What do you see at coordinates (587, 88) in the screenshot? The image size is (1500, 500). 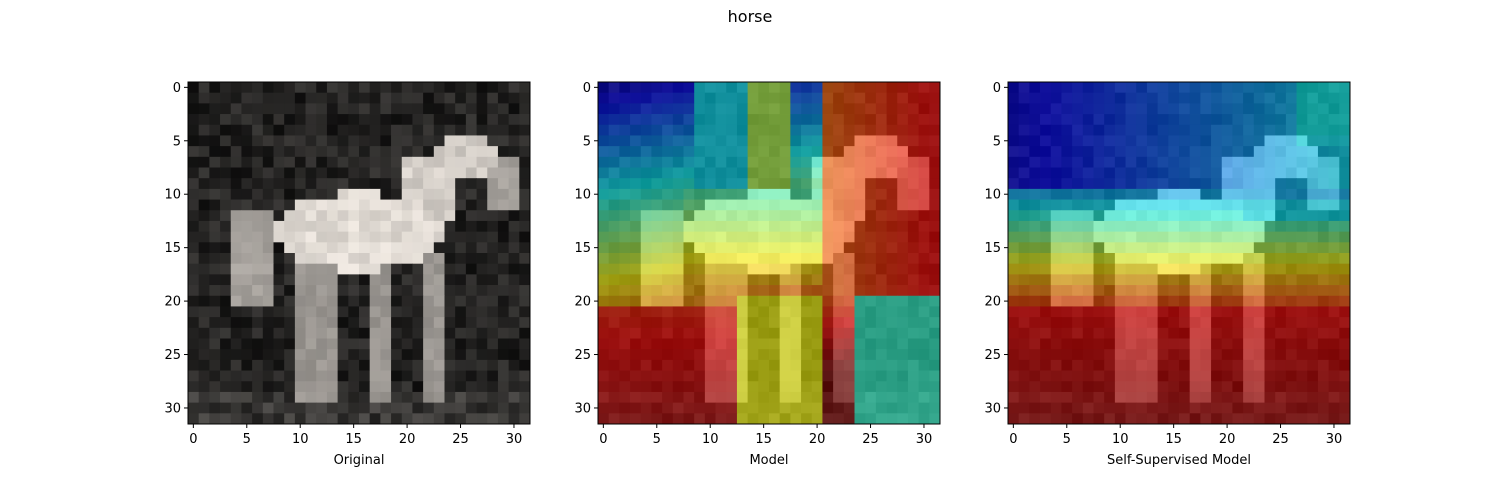 I see `y-tick-label: 0` at bounding box center [587, 88].